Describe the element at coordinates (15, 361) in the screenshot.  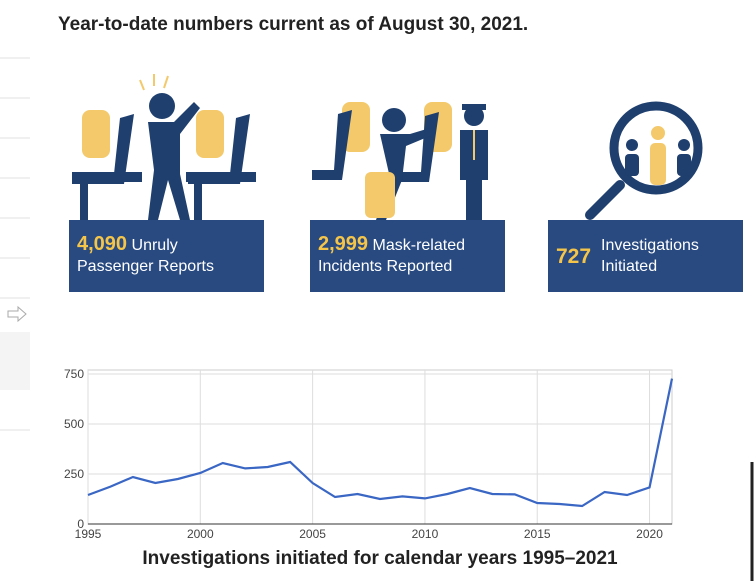
I see `sidebar-item` at that location.